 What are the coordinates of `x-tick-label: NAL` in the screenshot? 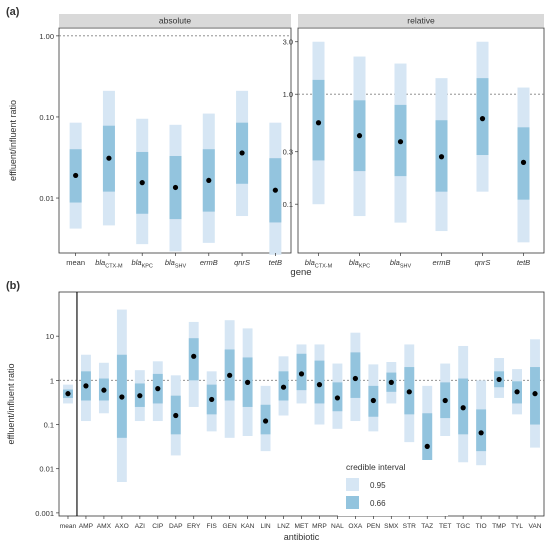 It's located at (337, 526).